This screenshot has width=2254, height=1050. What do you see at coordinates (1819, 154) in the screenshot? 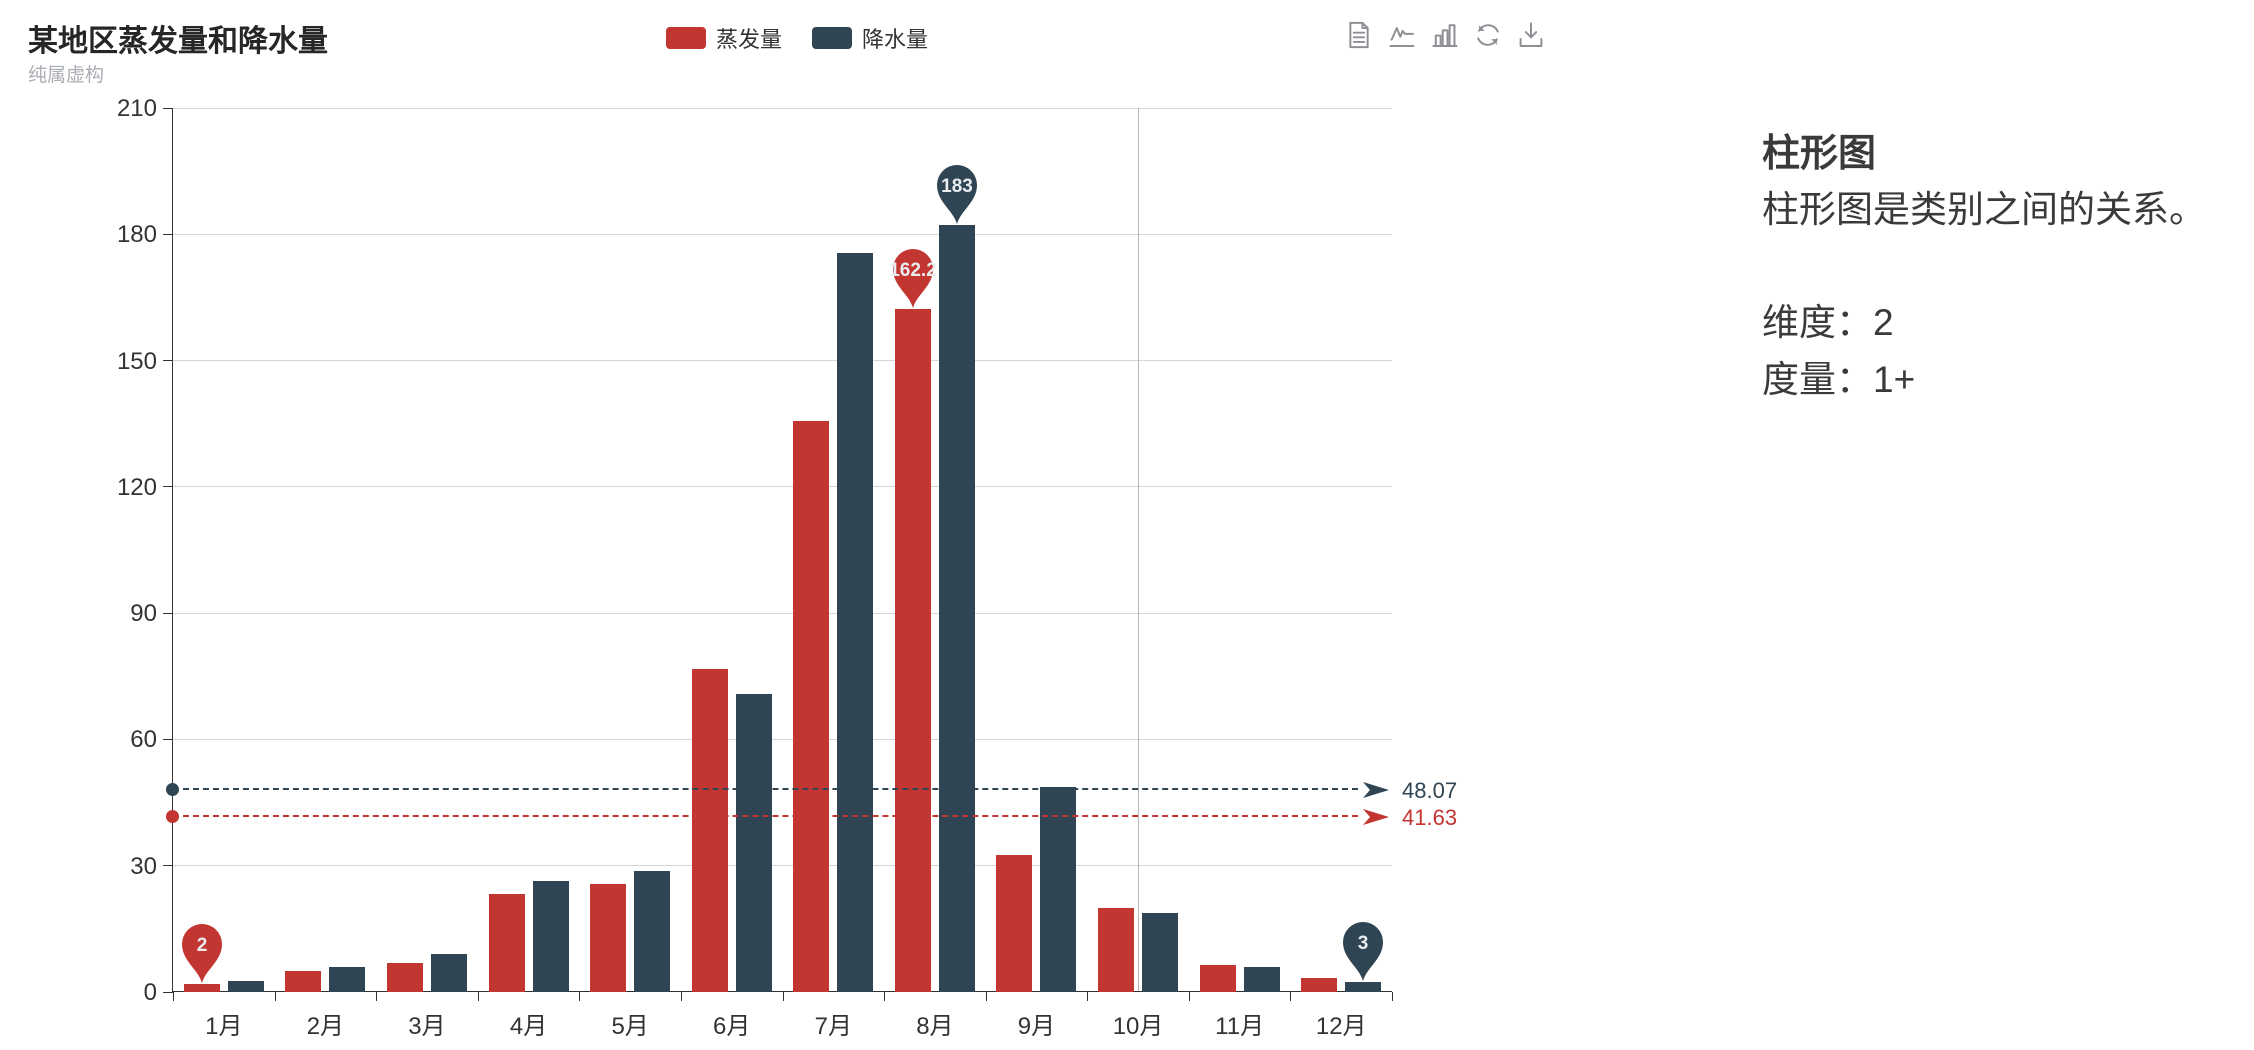
I see `description-heading: 柱形图` at bounding box center [1819, 154].